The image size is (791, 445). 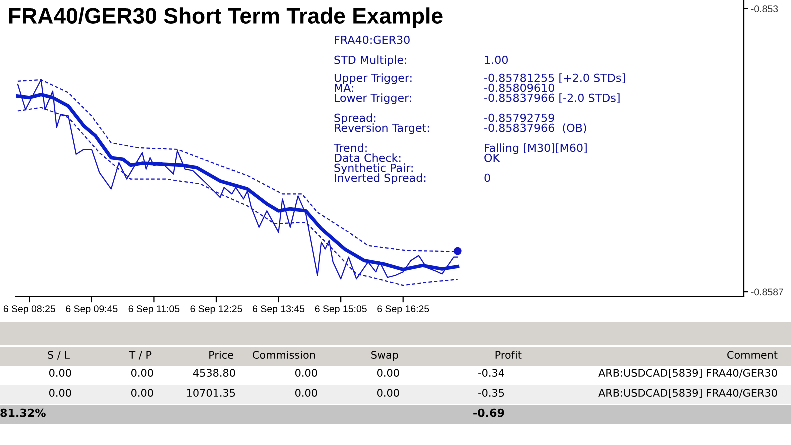 I want to click on annotation: 0, so click(x=487, y=178).